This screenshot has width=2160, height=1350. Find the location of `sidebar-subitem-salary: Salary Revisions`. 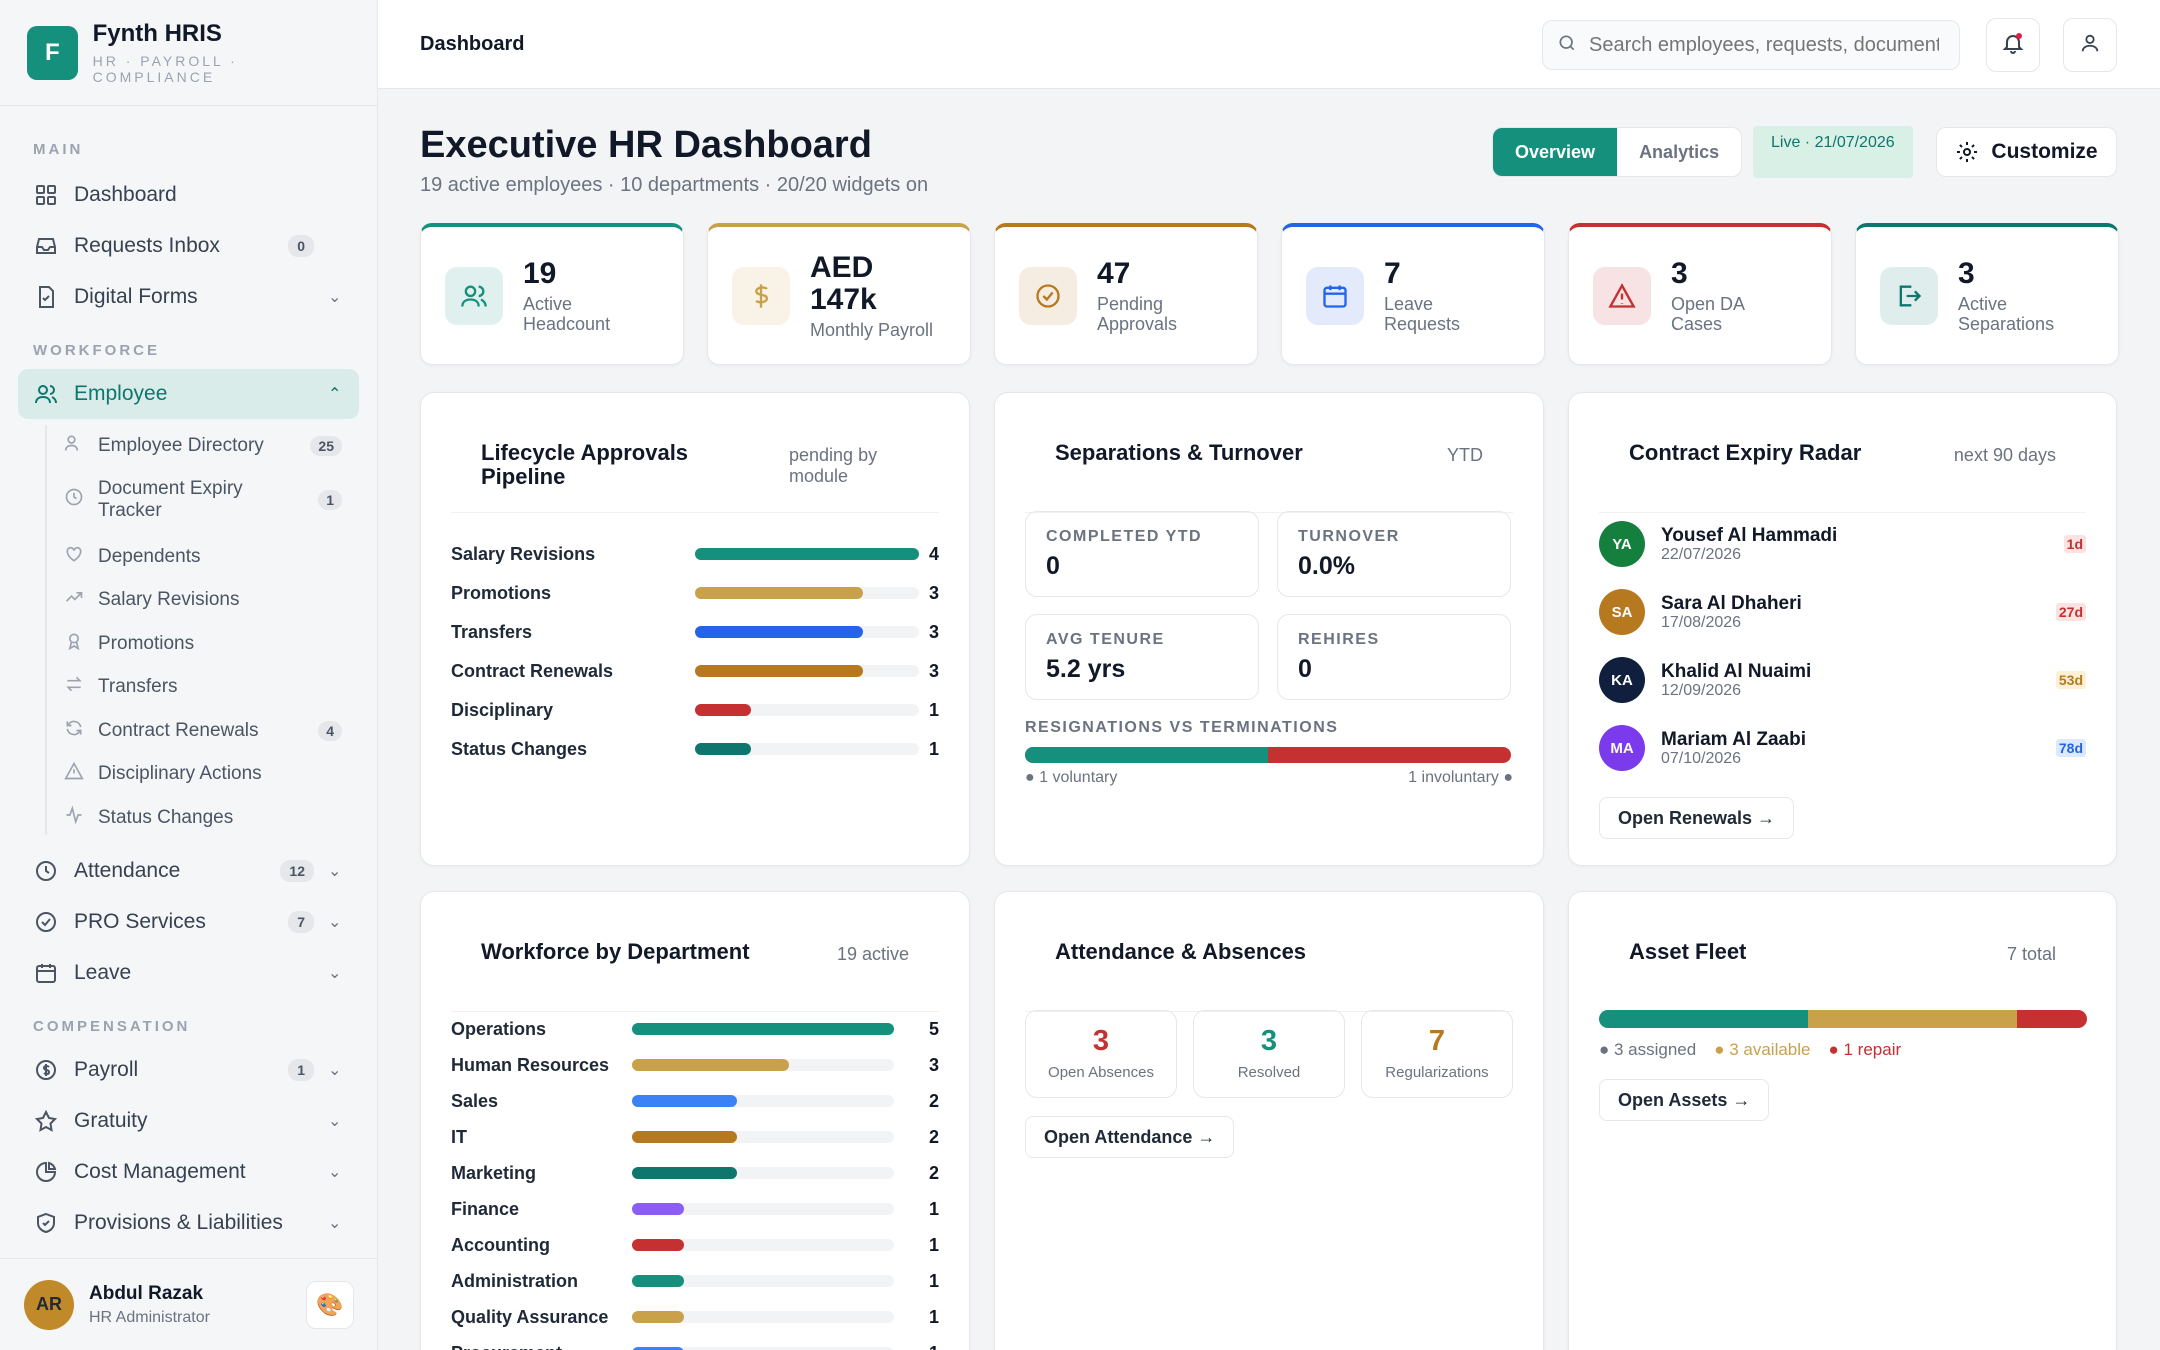

sidebar-subitem-salary: Salary Revisions is located at coordinates (209, 600).